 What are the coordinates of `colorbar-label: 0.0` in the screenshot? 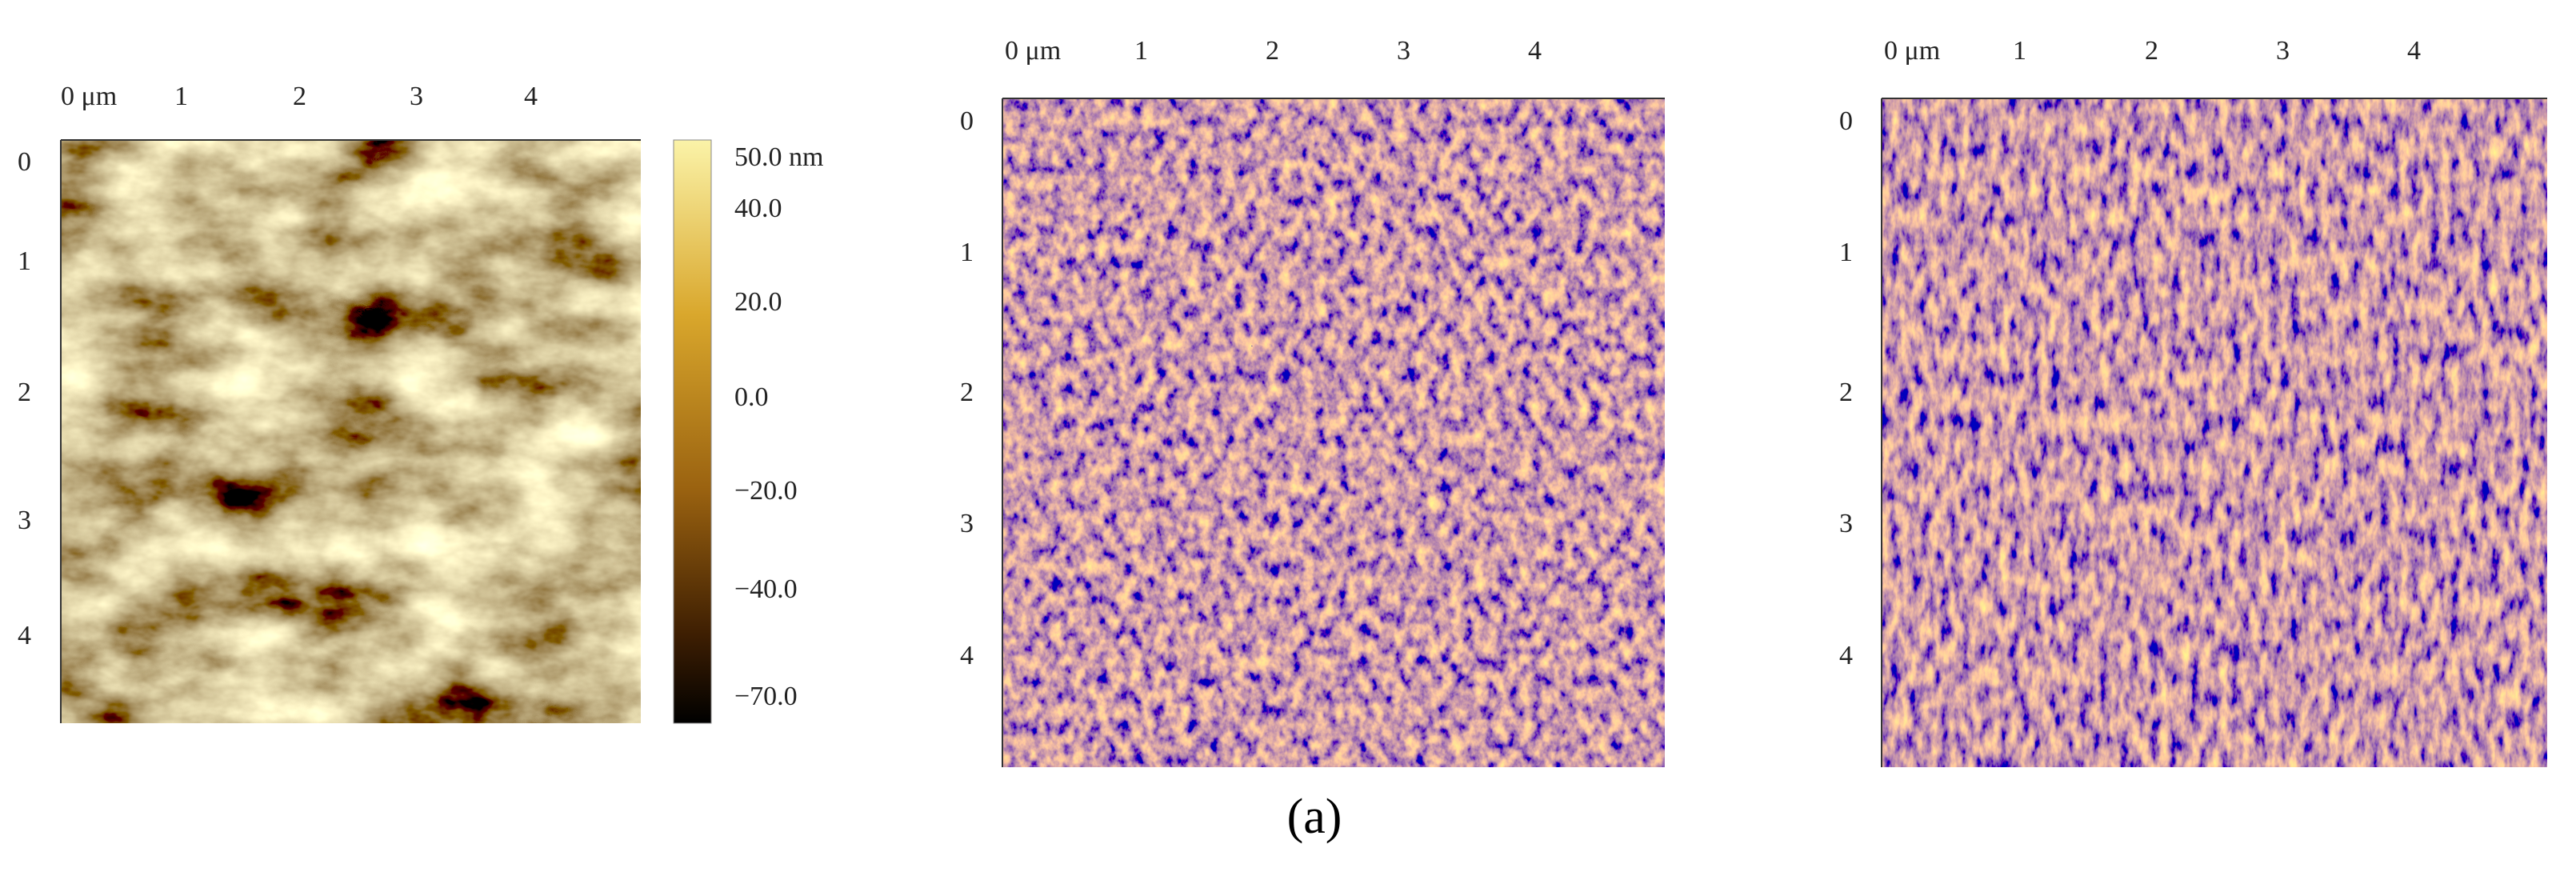 It's located at (751, 397).